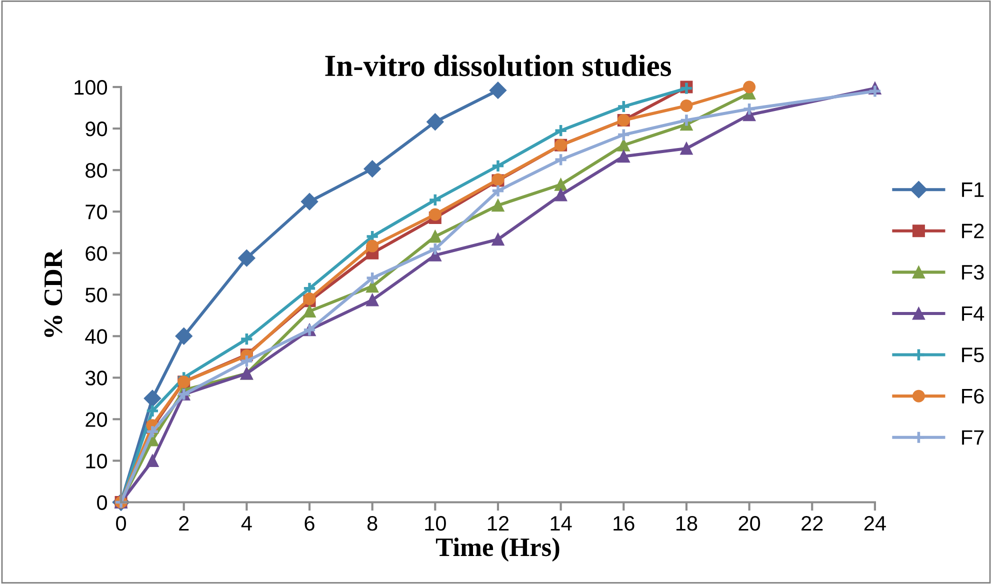  What do you see at coordinates (973, 189) in the screenshot?
I see `legend-label: F1` at bounding box center [973, 189].